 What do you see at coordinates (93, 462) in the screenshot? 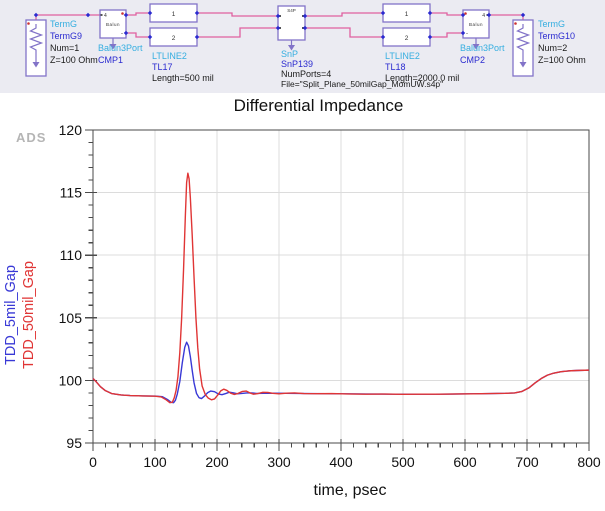
I see `x-tick-label: 0` at bounding box center [93, 462].